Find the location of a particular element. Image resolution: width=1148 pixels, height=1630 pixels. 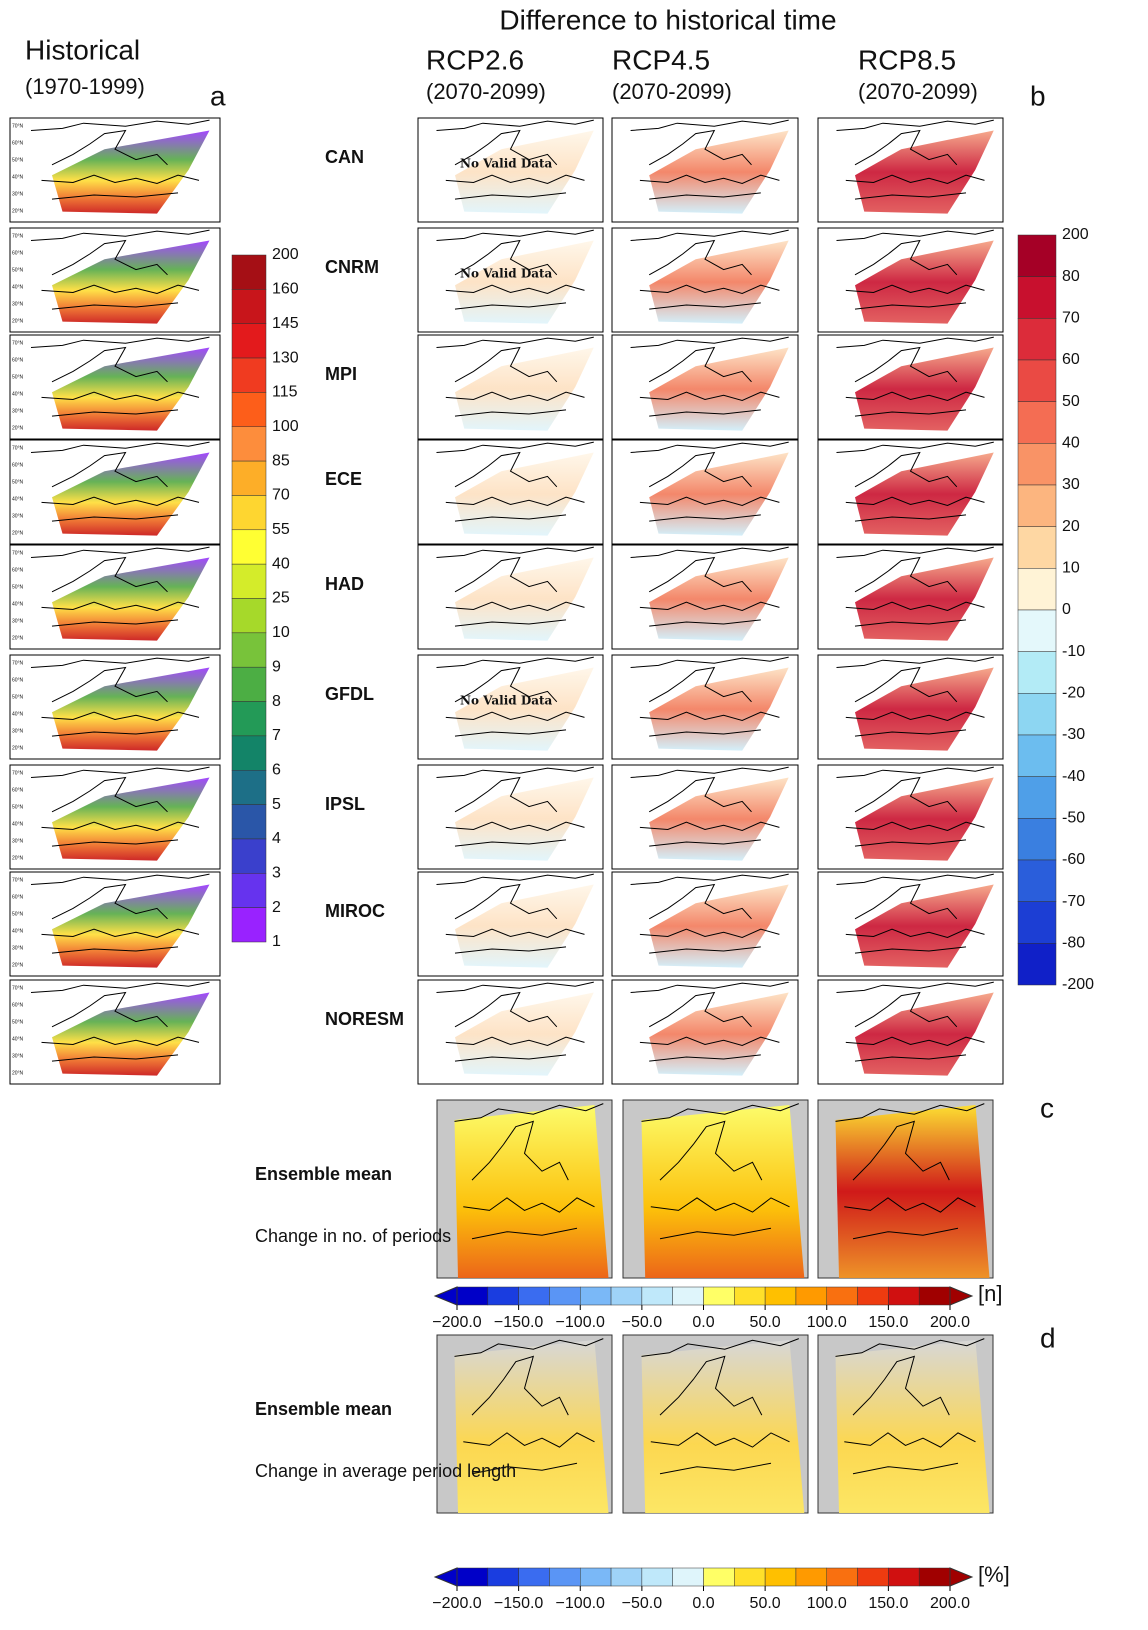

model-label: ECE is located at coordinates (343, 479).